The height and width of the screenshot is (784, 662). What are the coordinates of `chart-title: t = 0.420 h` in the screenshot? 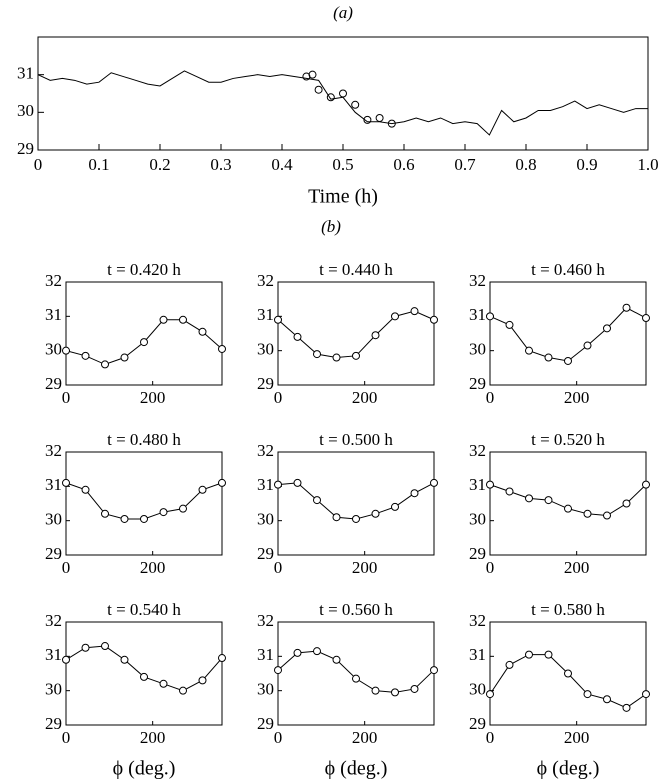 It's located at (144, 269).